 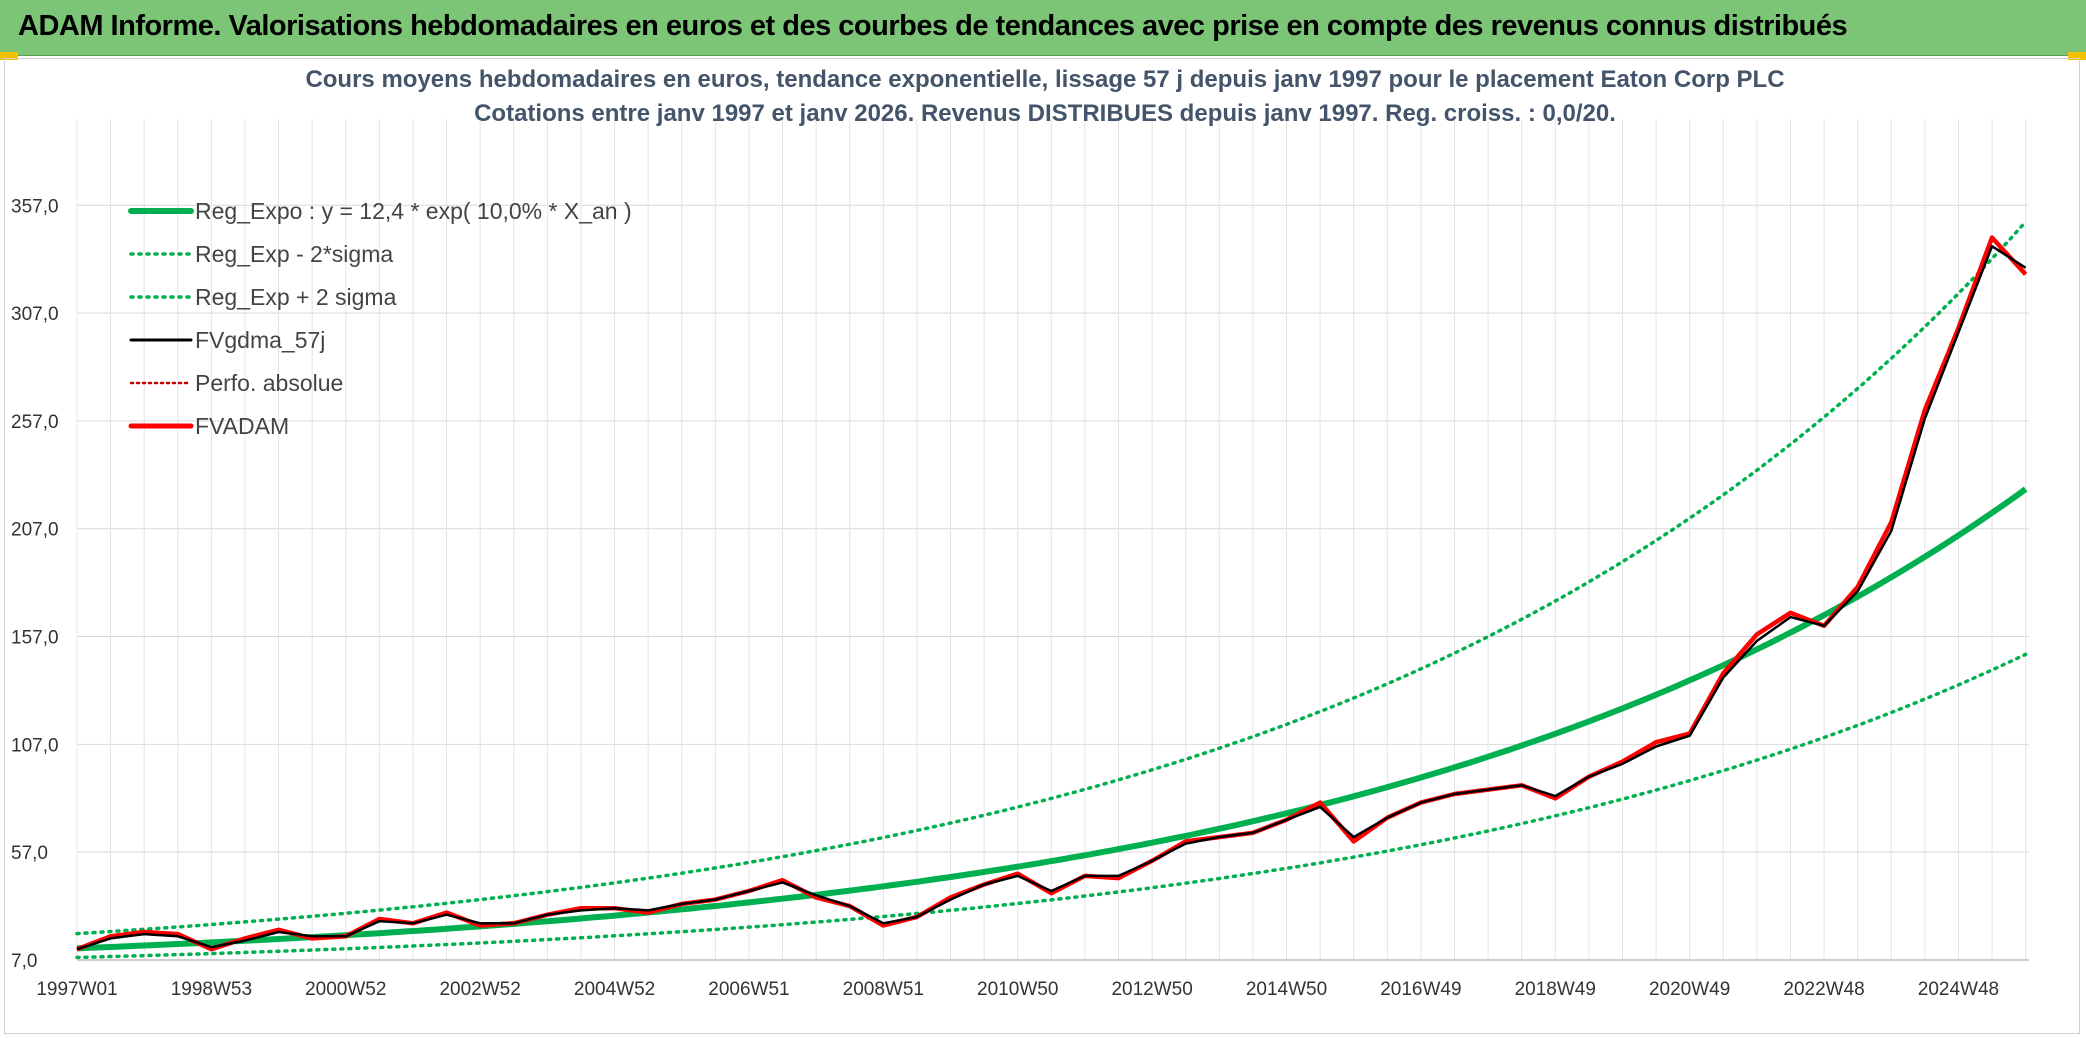 I want to click on x-tick-label: 2000W52, so click(x=345, y=989).